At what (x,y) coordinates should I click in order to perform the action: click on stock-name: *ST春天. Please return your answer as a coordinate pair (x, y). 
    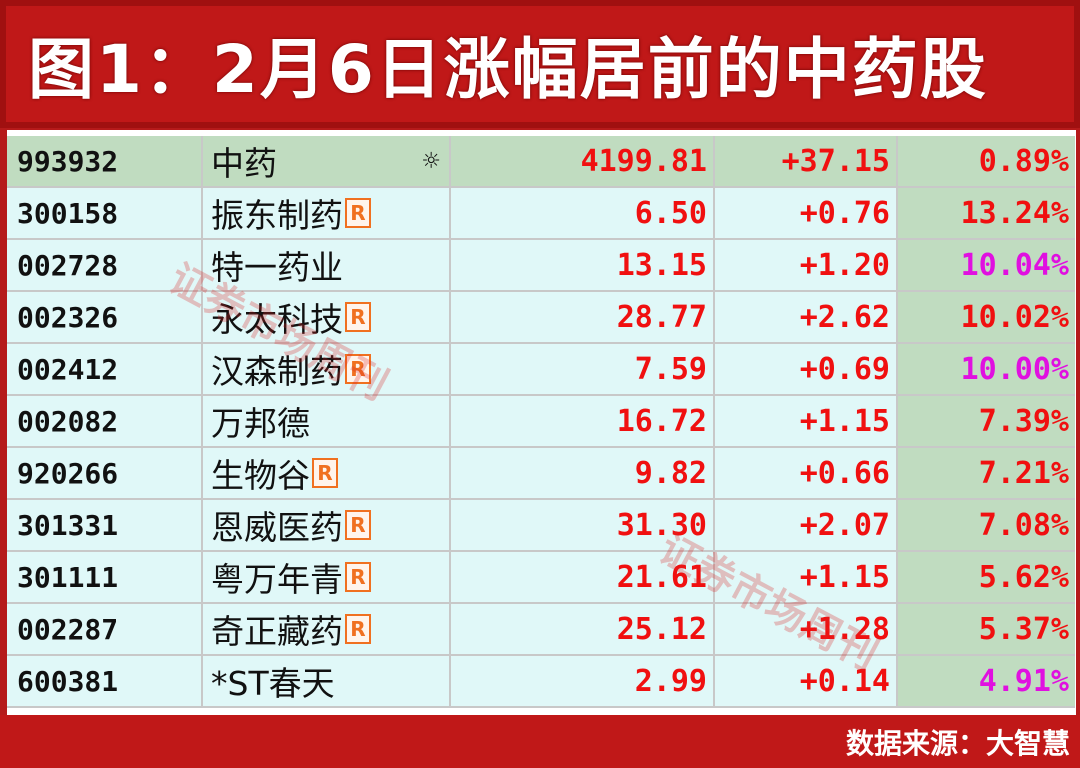
    Looking at the image, I should click on (273, 683).